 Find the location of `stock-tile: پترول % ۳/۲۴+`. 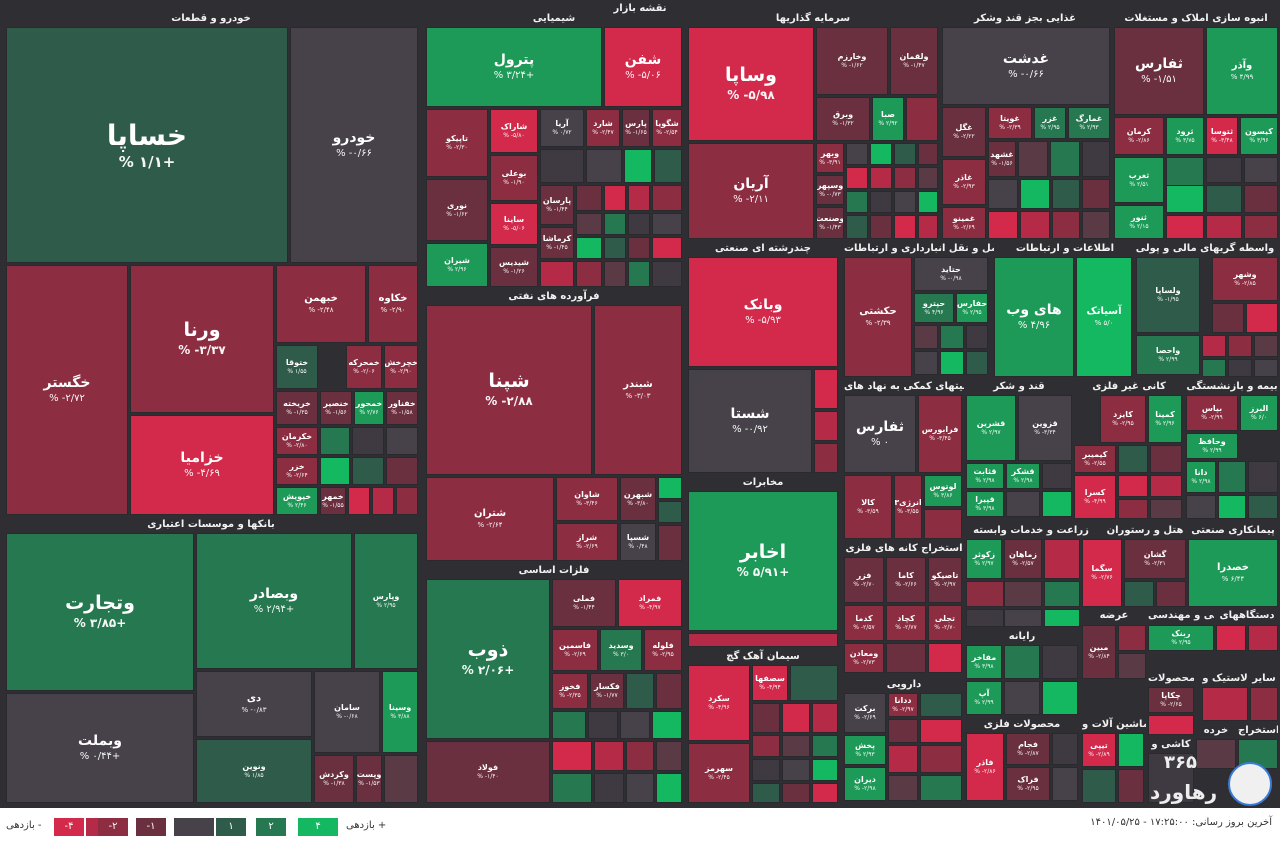

stock-tile: پترول % ۳/۲۴+ is located at coordinates (514, 67).